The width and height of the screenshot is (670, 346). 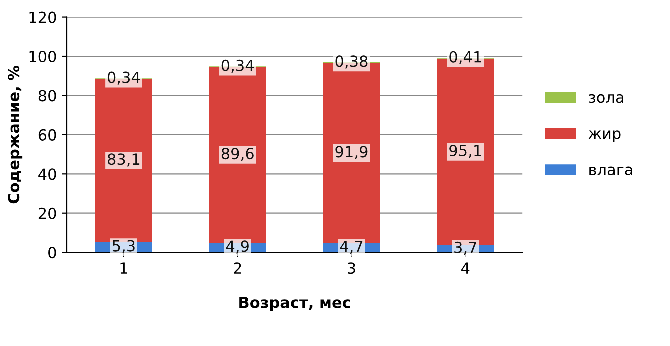 I want to click on y-tick-label: 60, so click(x=47, y=135).